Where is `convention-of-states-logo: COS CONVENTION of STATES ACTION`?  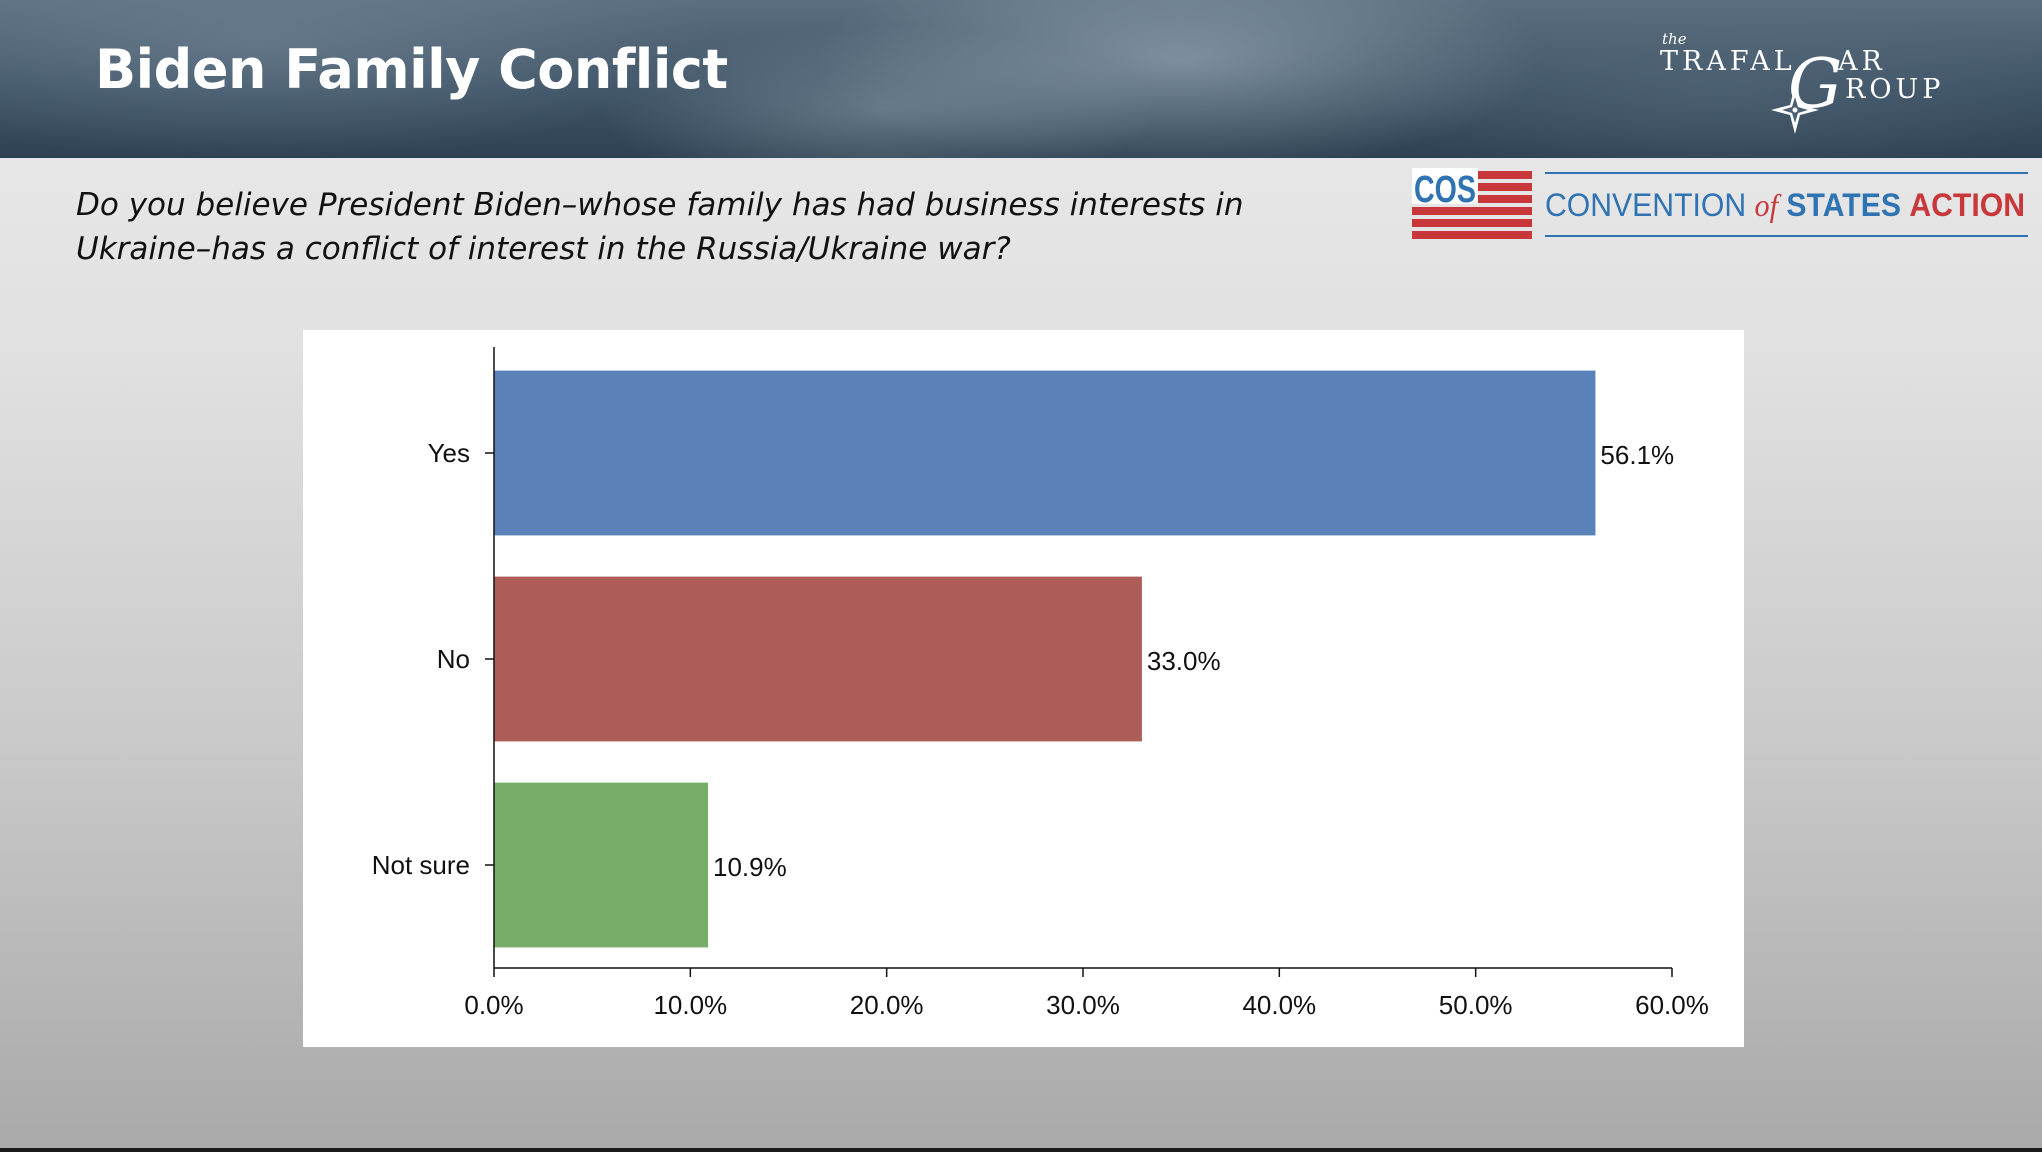
convention-of-states-logo: COS CONVENTION of STATES ACTION is located at coordinates (1720, 203).